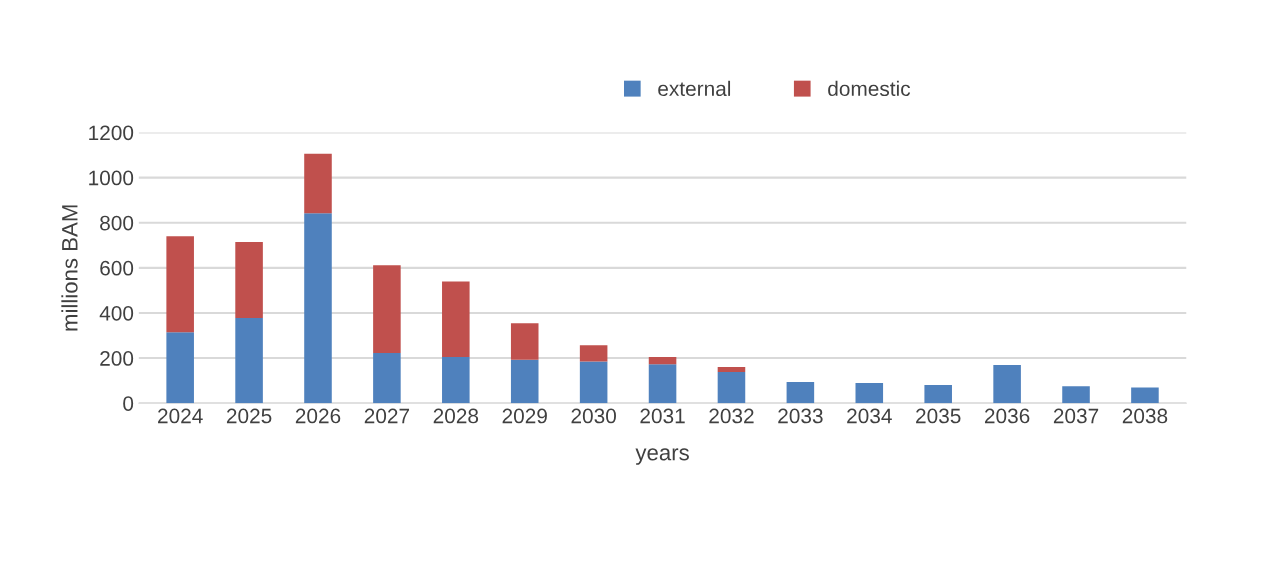  Describe the element at coordinates (938, 416) in the screenshot. I see `x-tick-label: 2035` at that location.